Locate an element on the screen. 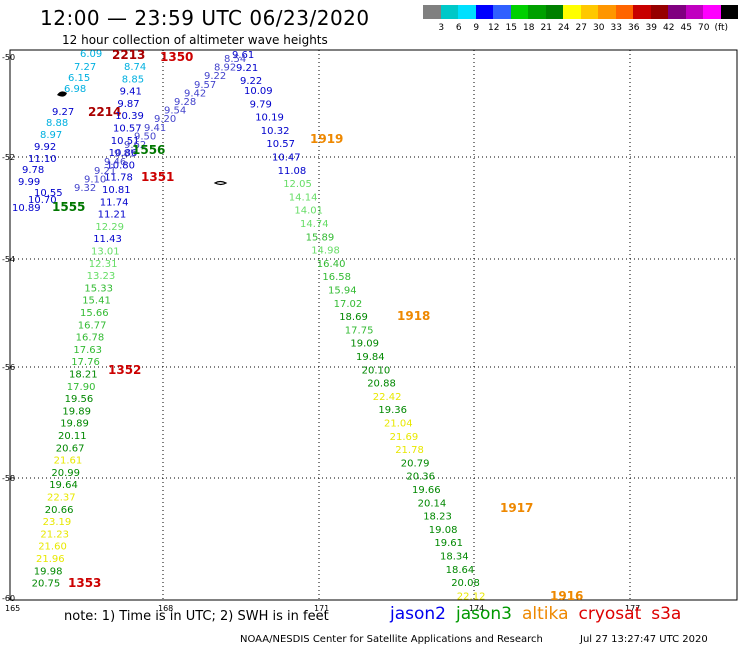  track-value: 20.88 is located at coordinates (381, 384).